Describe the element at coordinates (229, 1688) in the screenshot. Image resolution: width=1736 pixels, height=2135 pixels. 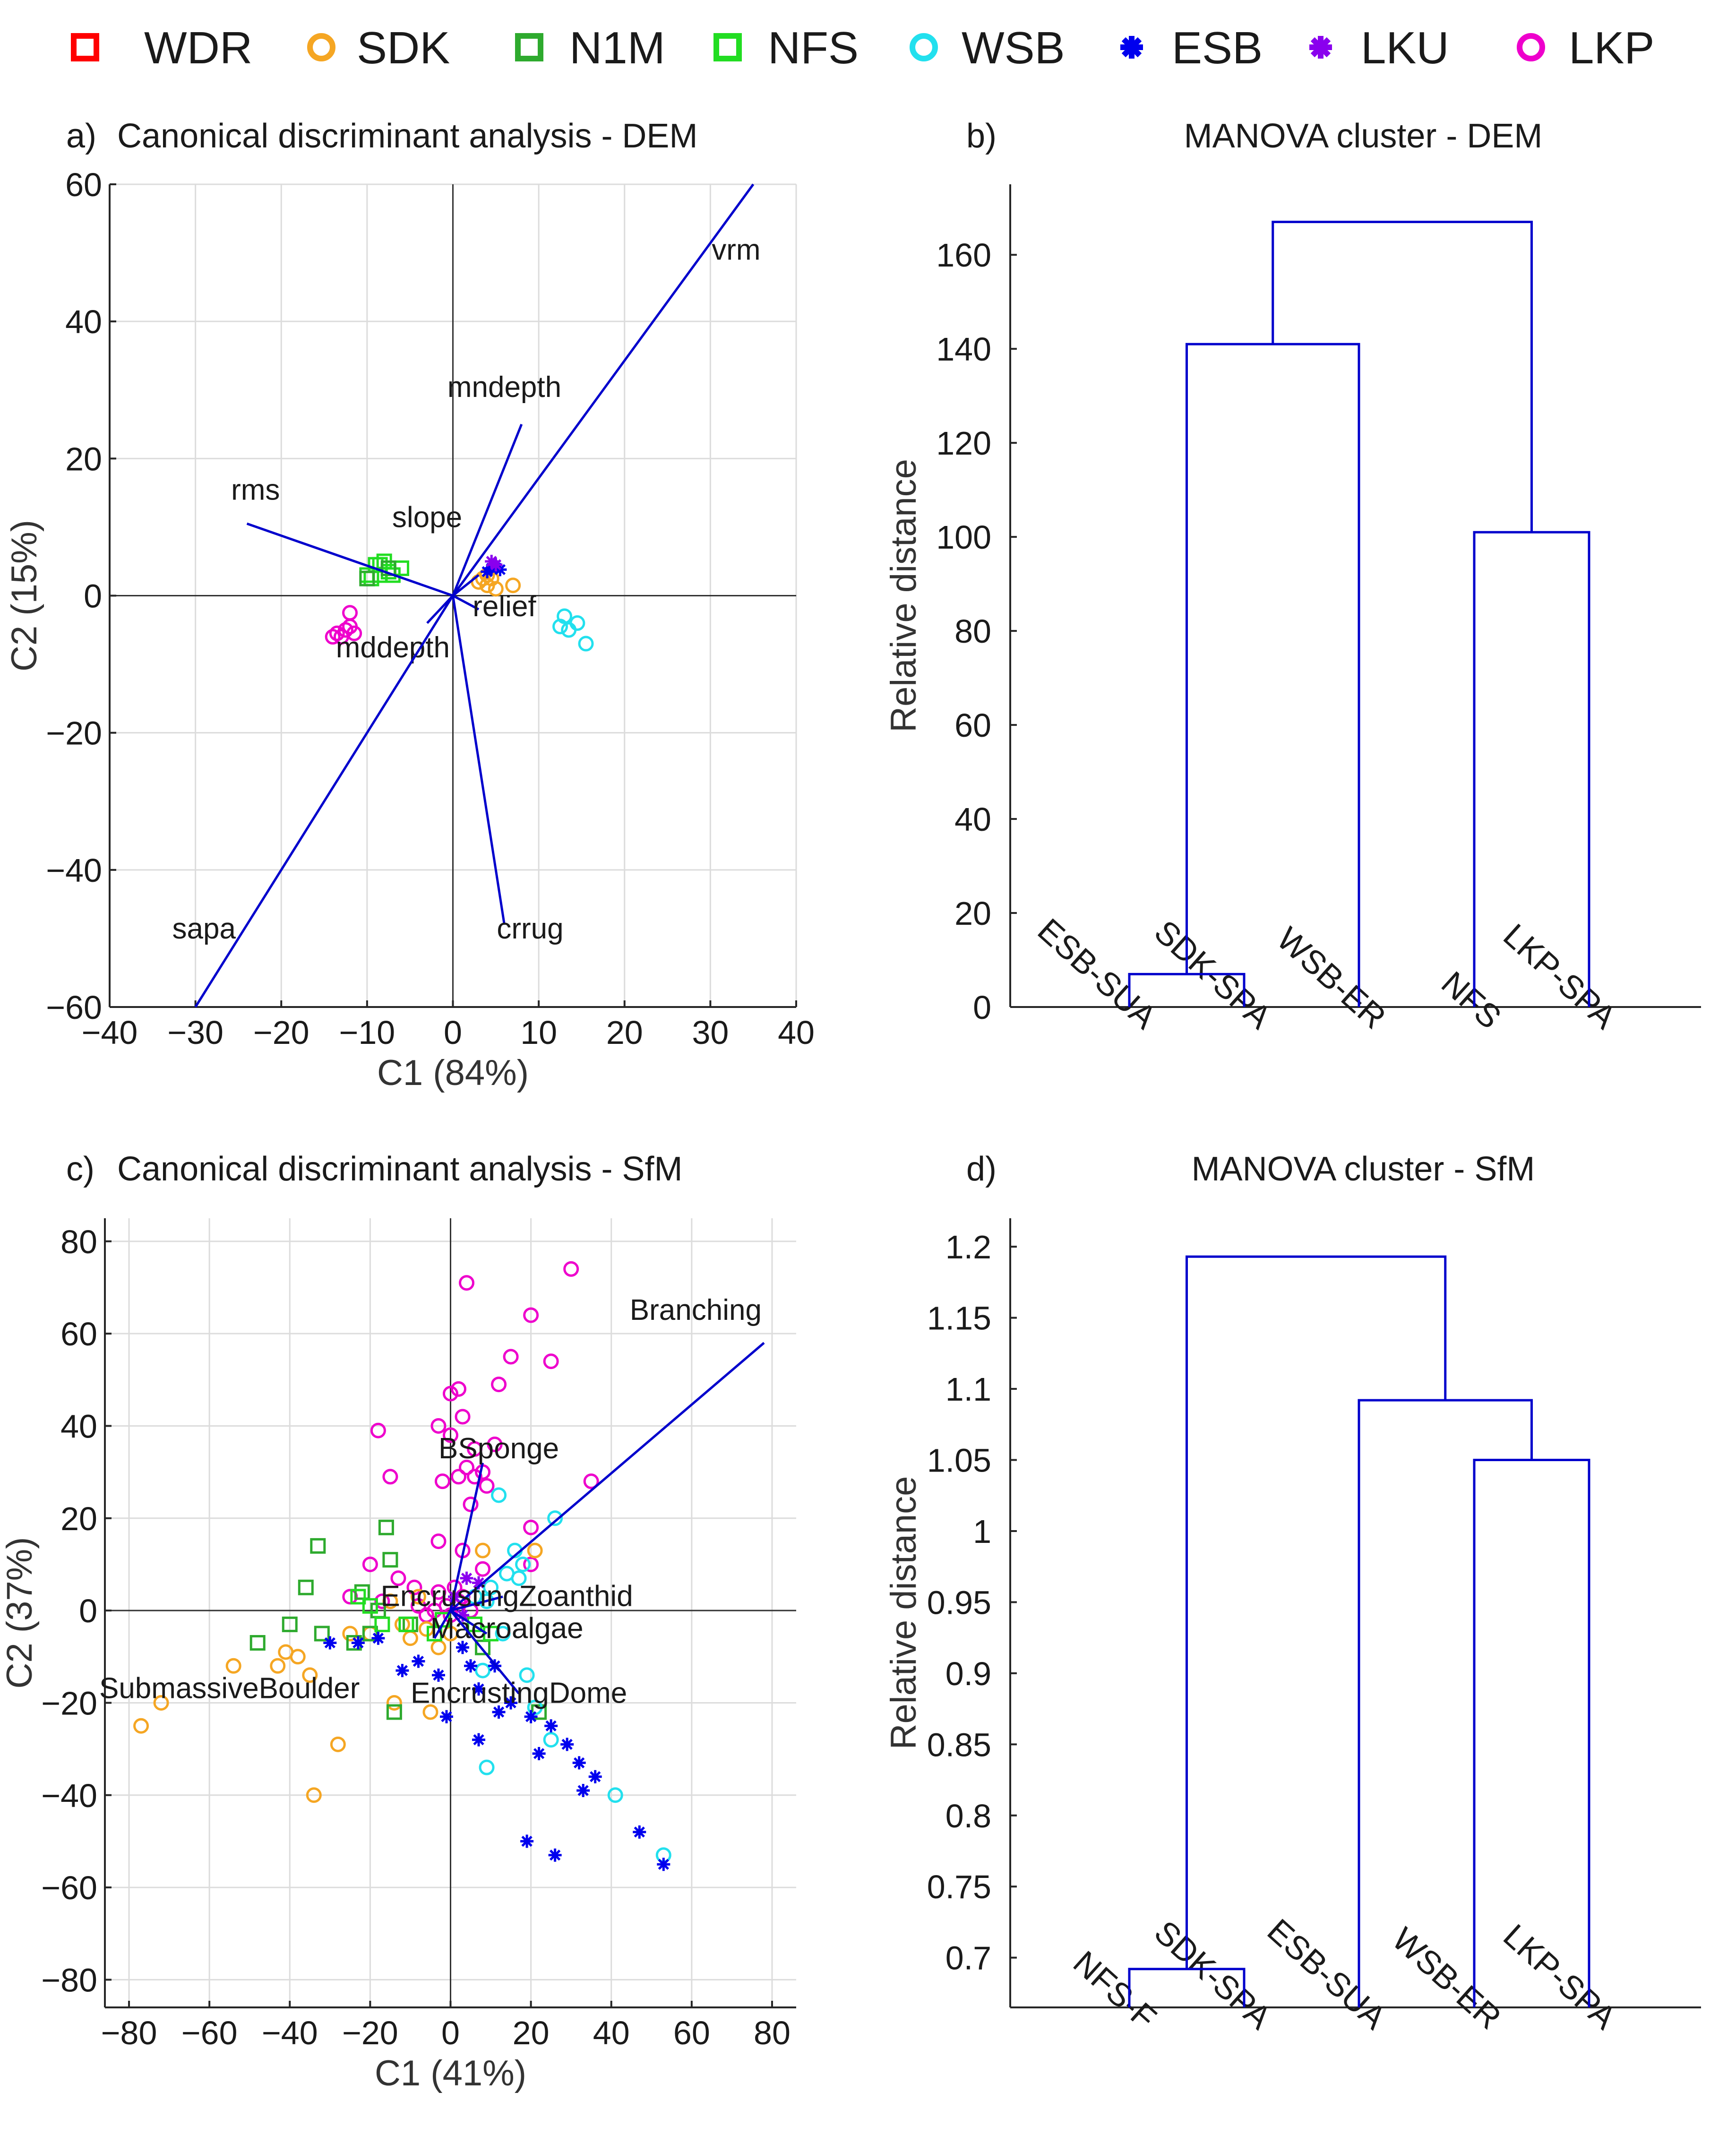
I see `vector-submassiveboulder-label: SubmassiveBoulder` at that location.